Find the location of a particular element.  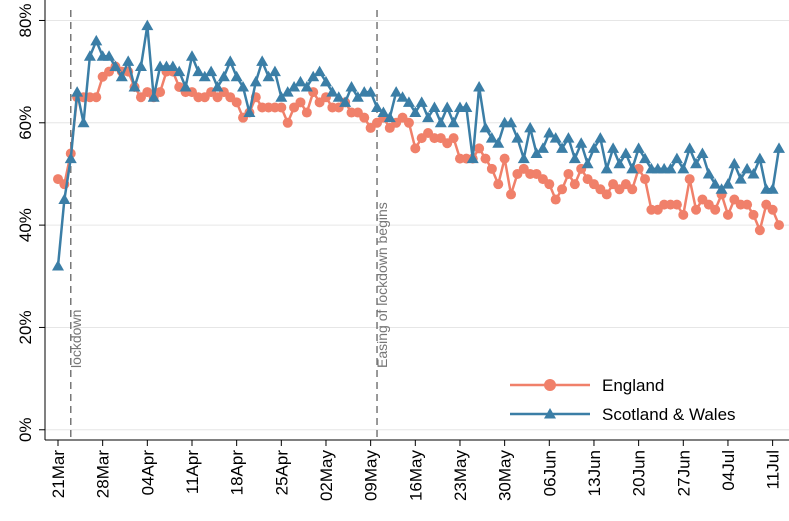

x-tick-label: 06Jun is located at coordinates (549, 473).